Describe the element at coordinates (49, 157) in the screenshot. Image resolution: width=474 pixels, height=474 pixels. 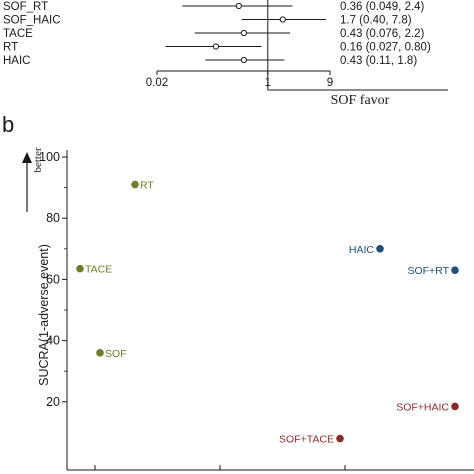
I see `y-axis-tick-label: 100` at that location.